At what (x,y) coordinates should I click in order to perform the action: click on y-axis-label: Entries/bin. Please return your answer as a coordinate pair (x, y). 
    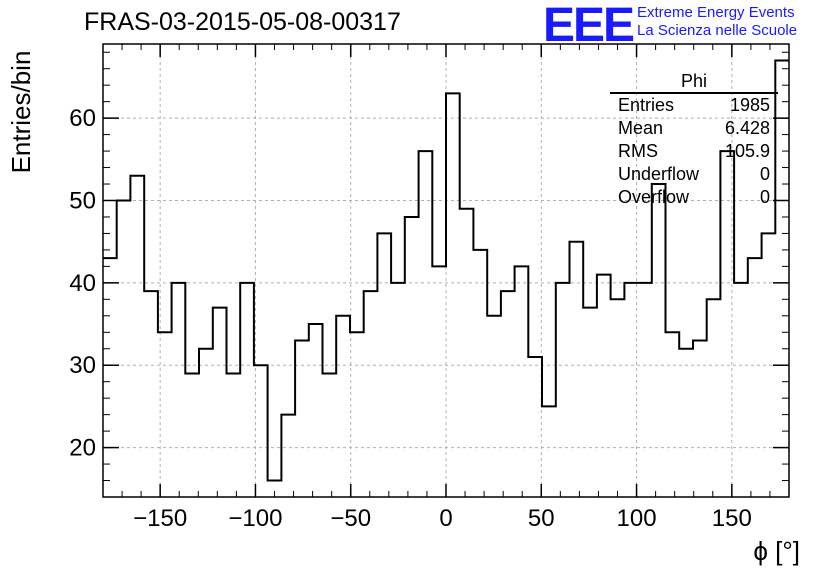
    Looking at the image, I should click on (21, 112).